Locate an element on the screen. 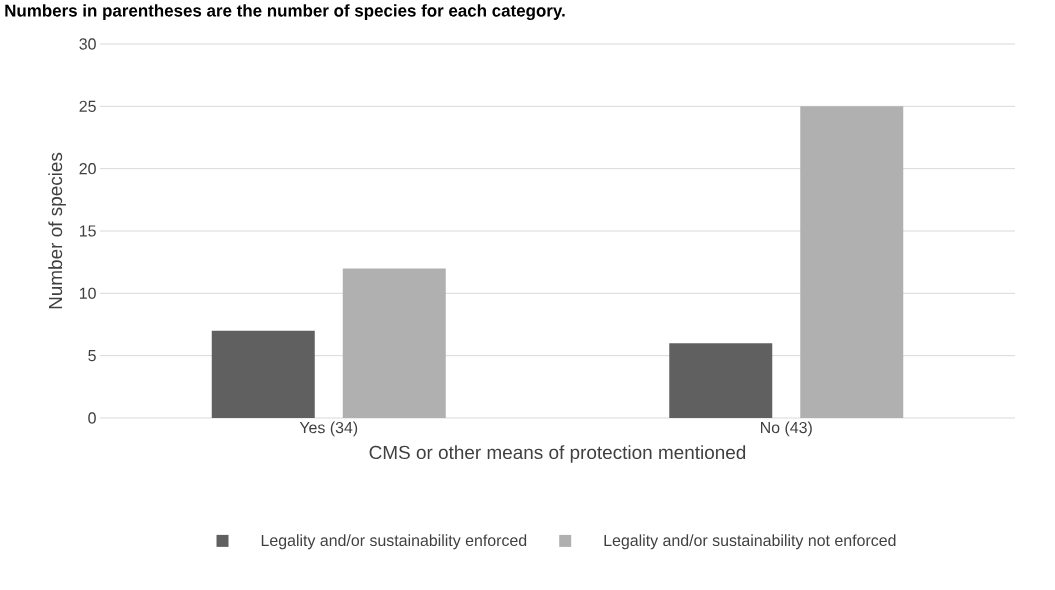 The height and width of the screenshot is (590, 1055). chart-title: Numbers in parentheses are the number of species for each category. is located at coordinates (285, 12).